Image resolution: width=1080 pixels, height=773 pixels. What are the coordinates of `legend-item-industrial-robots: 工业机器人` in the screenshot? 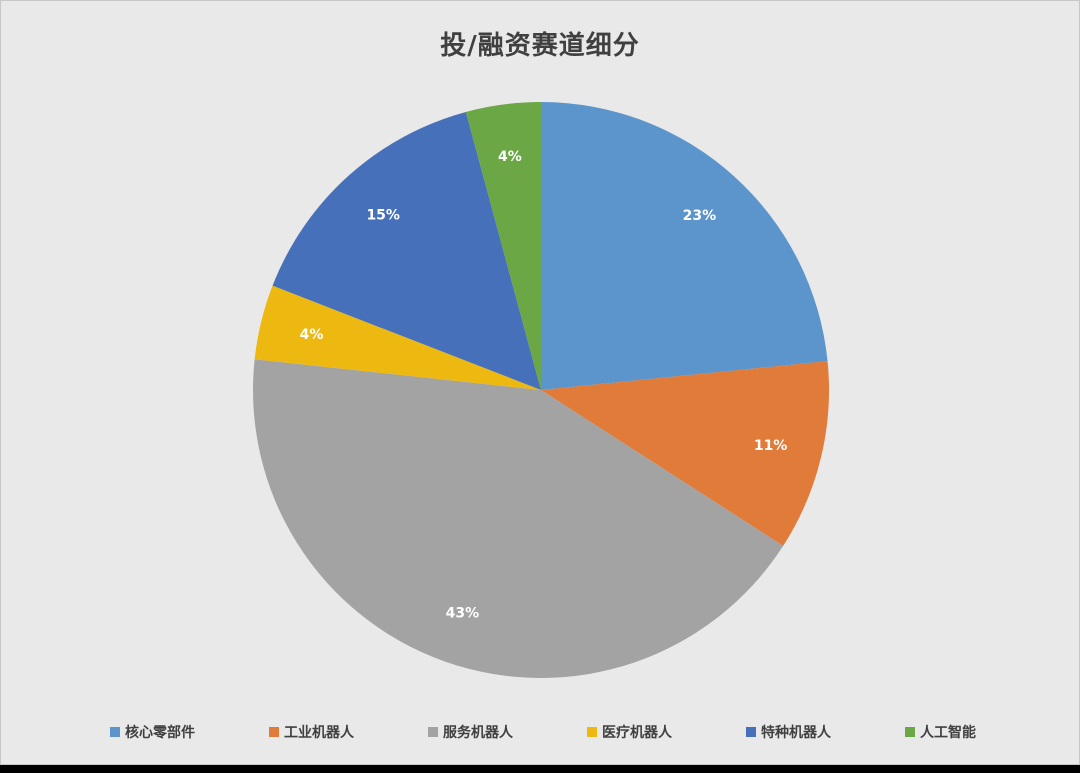 It's located at (311, 732).